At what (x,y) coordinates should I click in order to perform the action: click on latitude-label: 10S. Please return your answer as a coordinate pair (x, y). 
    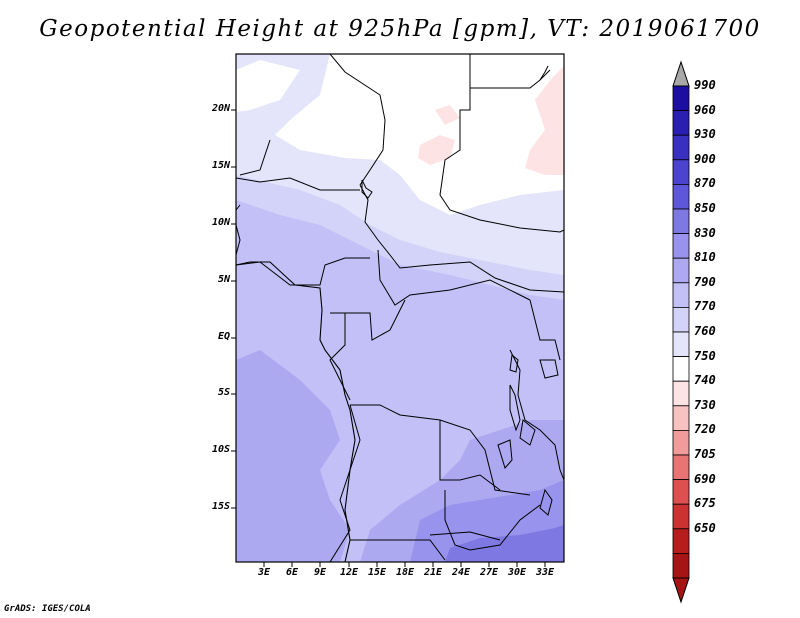
    Looking at the image, I should click on (220, 449).